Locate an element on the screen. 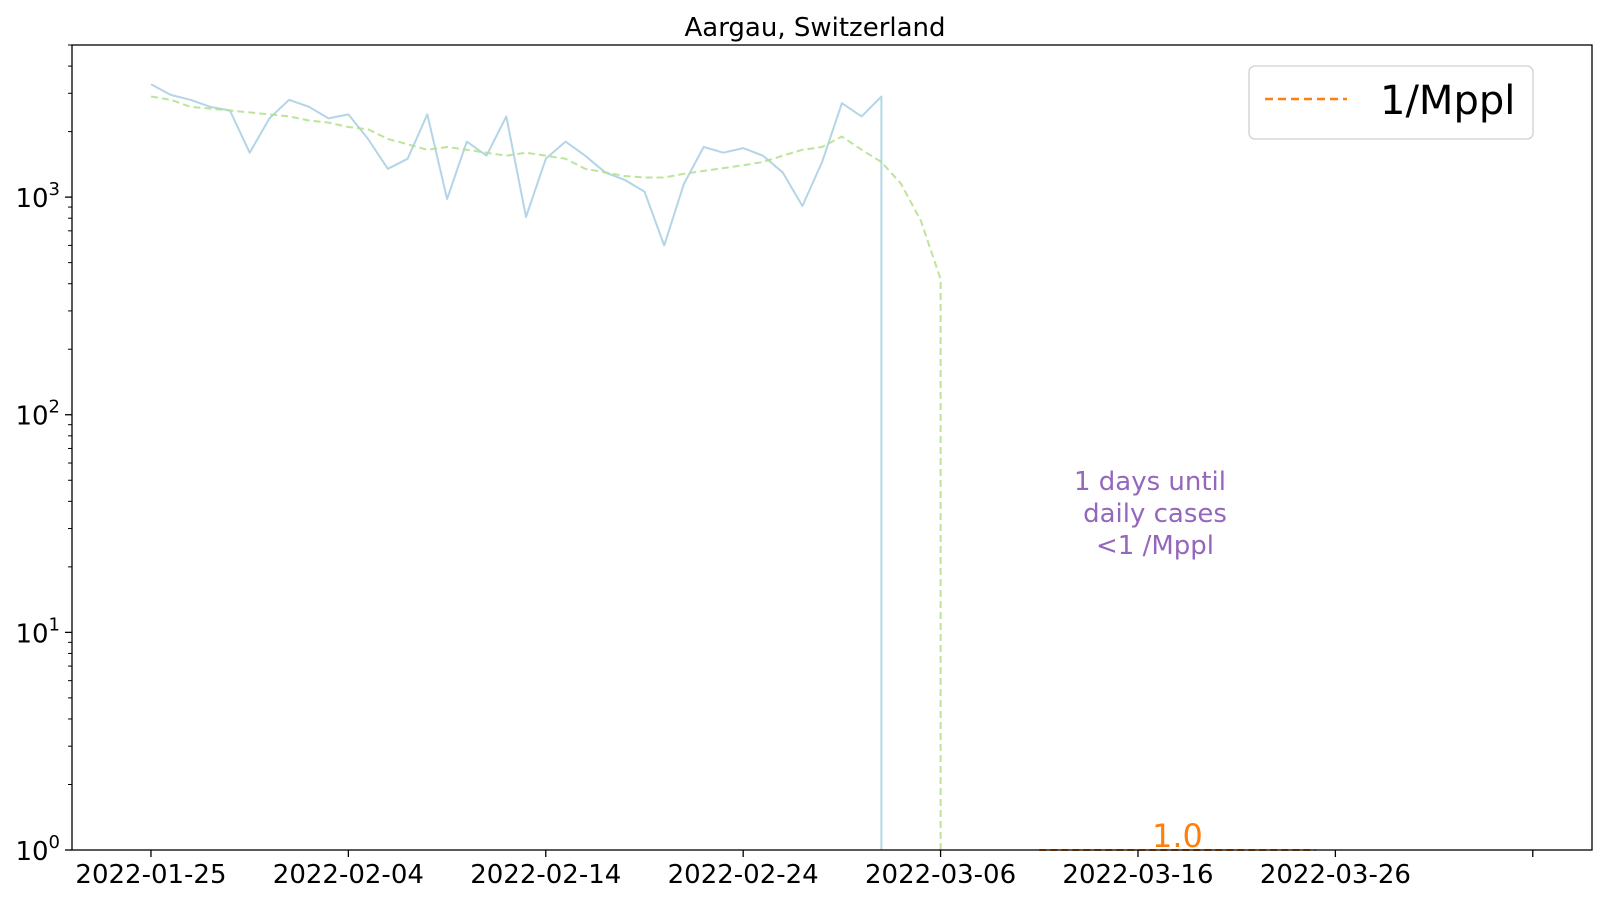 The image size is (1600, 900). threshold-value-label: 1.0 is located at coordinates (1177, 836).